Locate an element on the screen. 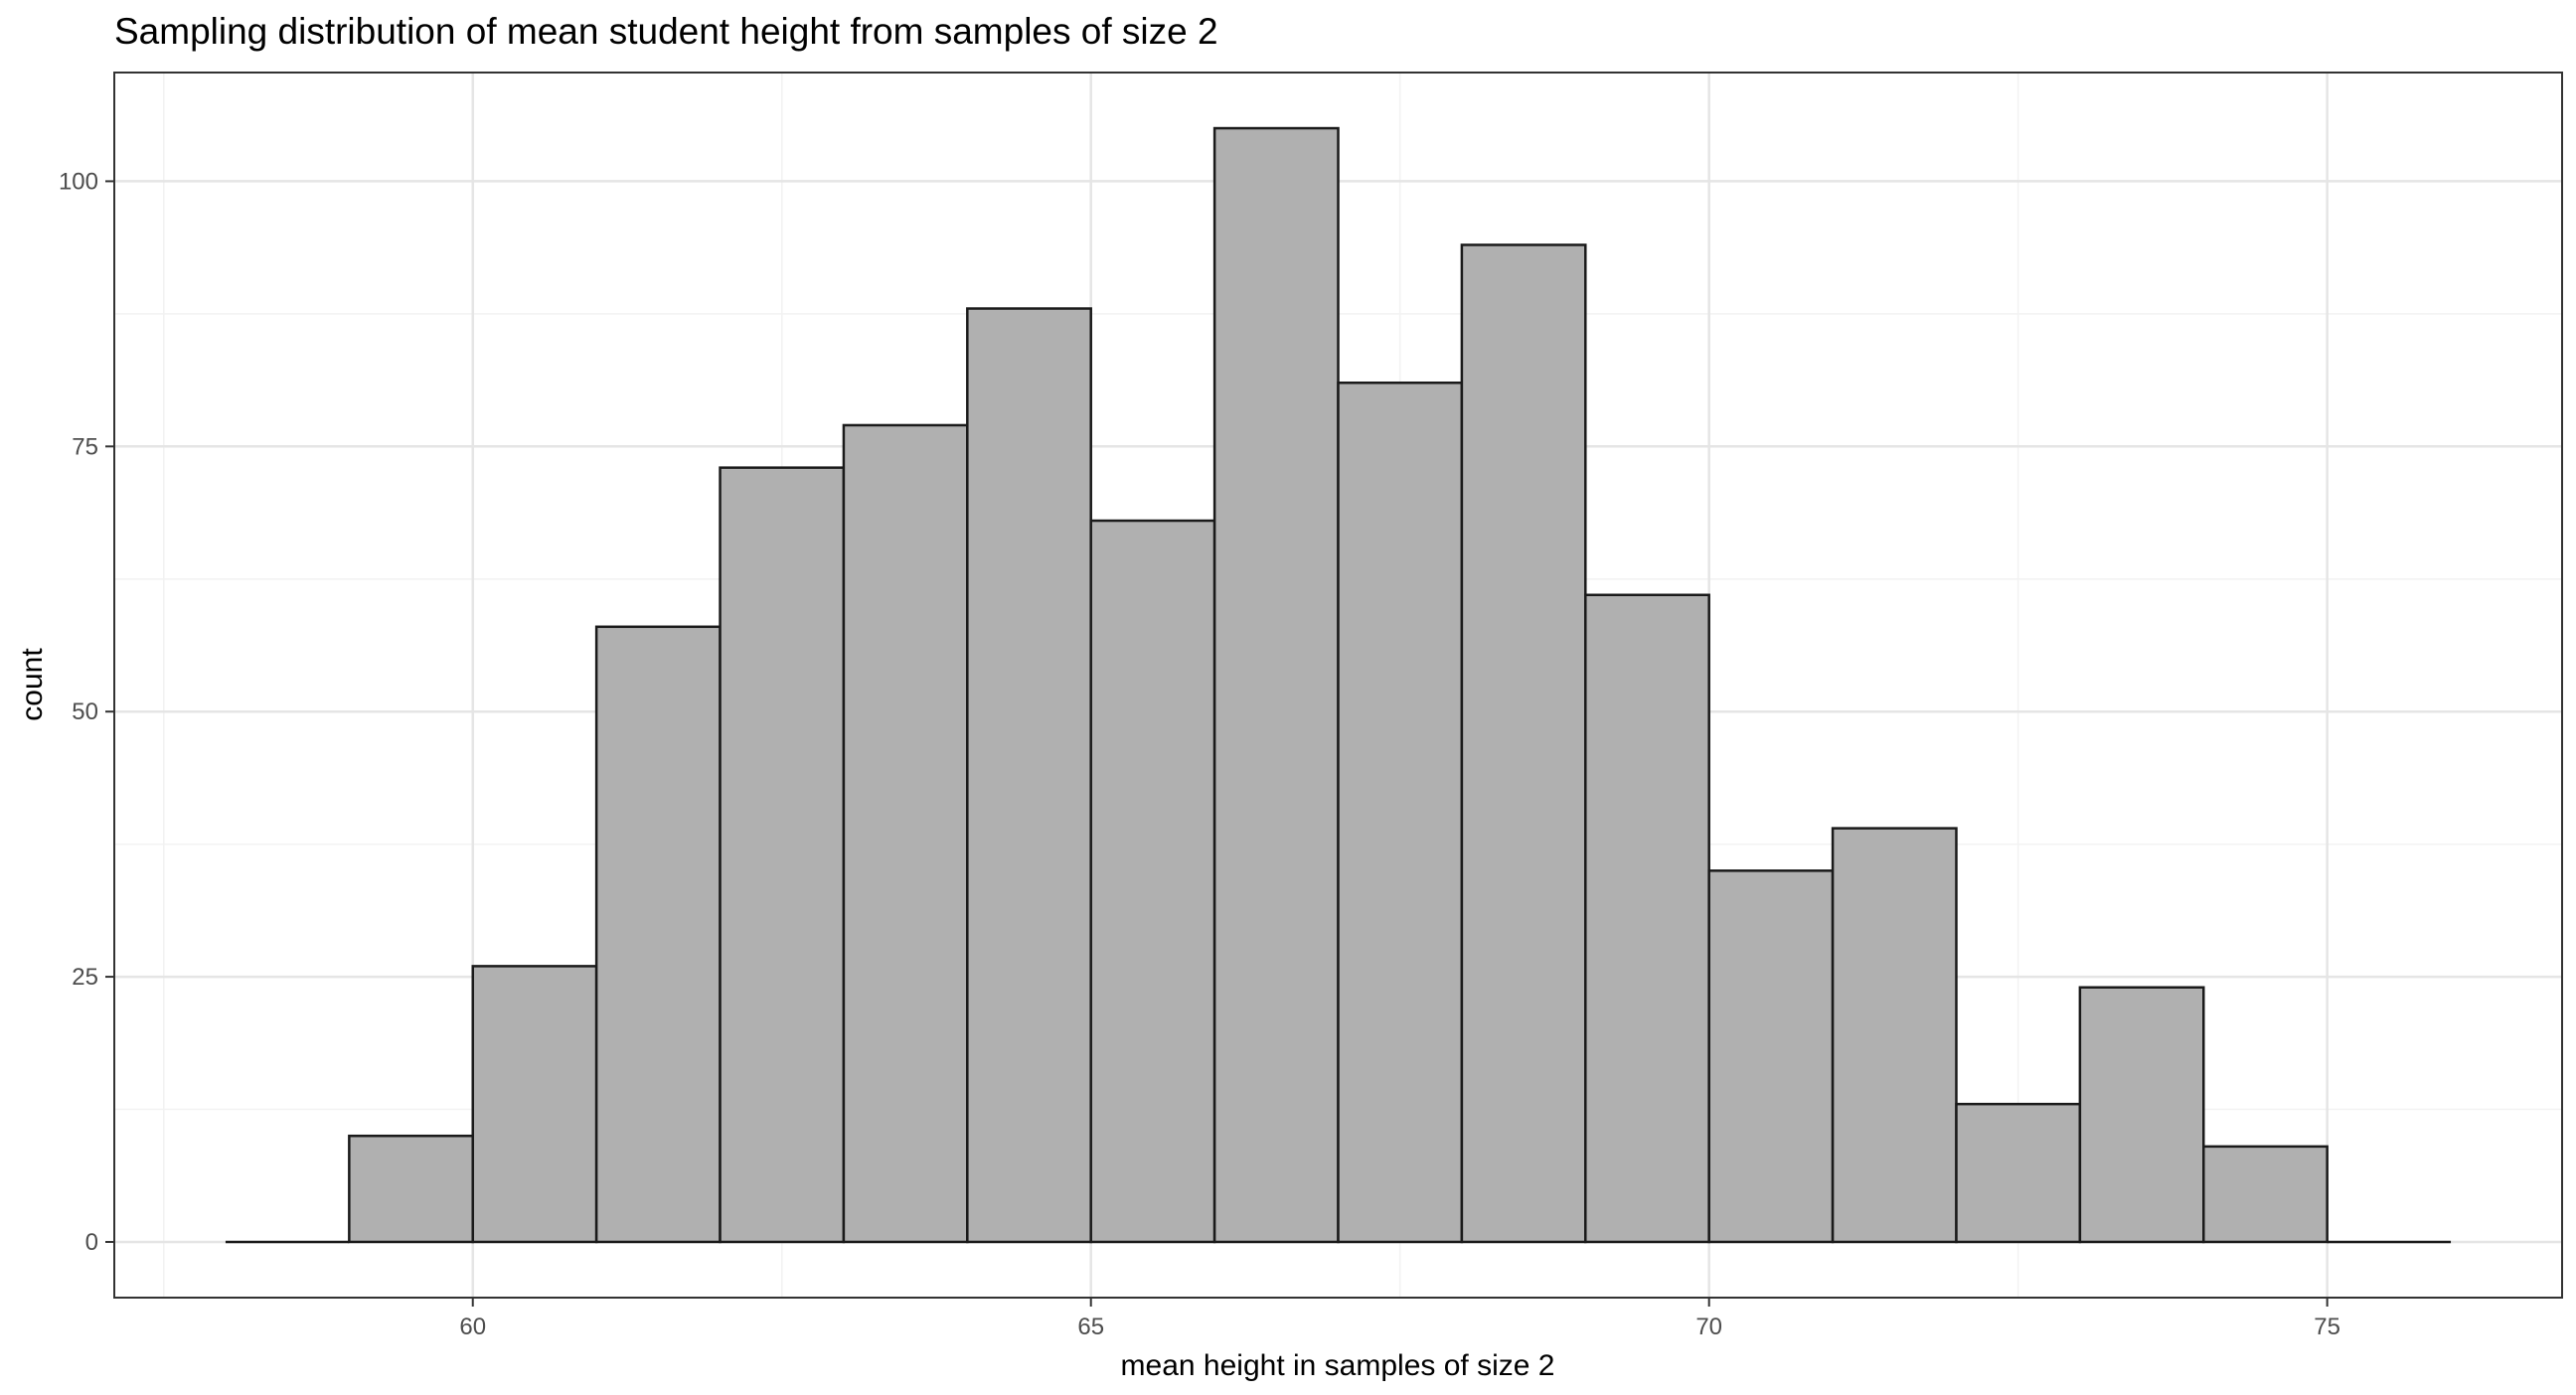  y-tick-label: 0 is located at coordinates (91, 1242).